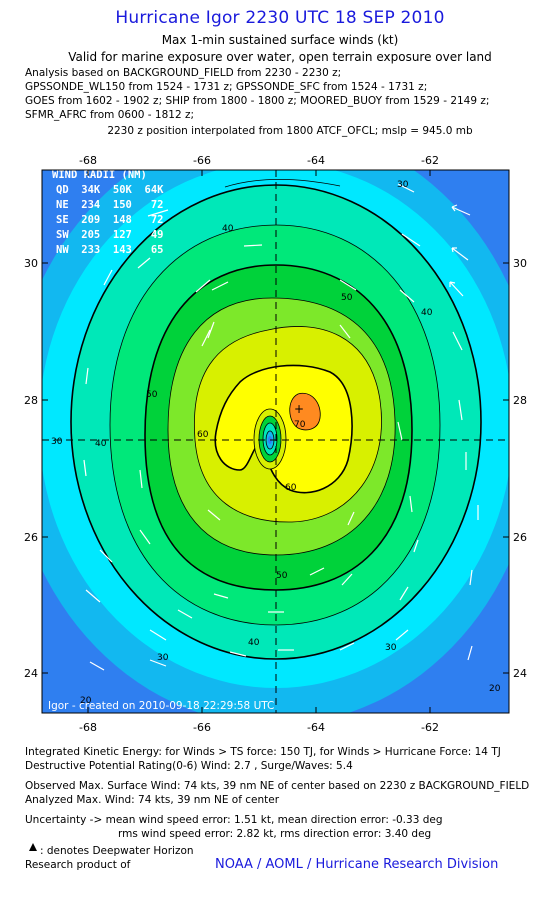 The width and height of the screenshot is (560, 915). I want to click on lon-labels-top: -68 -66 -64 -62, so click(259, 160).